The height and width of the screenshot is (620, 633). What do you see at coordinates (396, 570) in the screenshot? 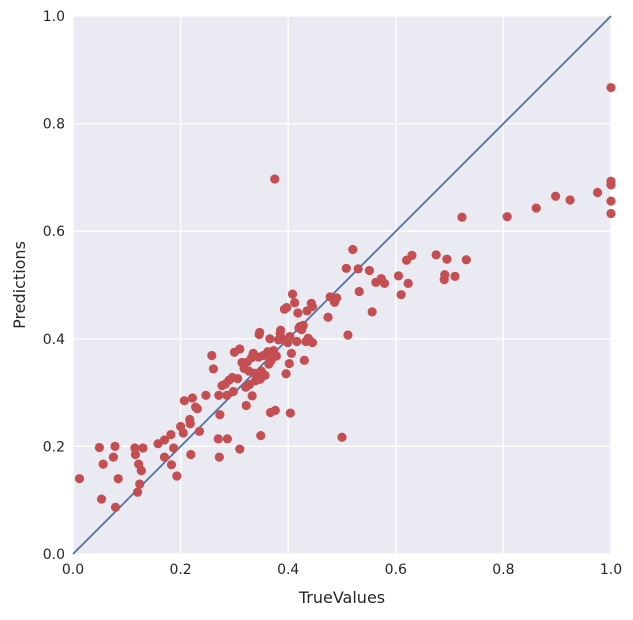
I see `x-tick-label: 0.6` at bounding box center [396, 570].